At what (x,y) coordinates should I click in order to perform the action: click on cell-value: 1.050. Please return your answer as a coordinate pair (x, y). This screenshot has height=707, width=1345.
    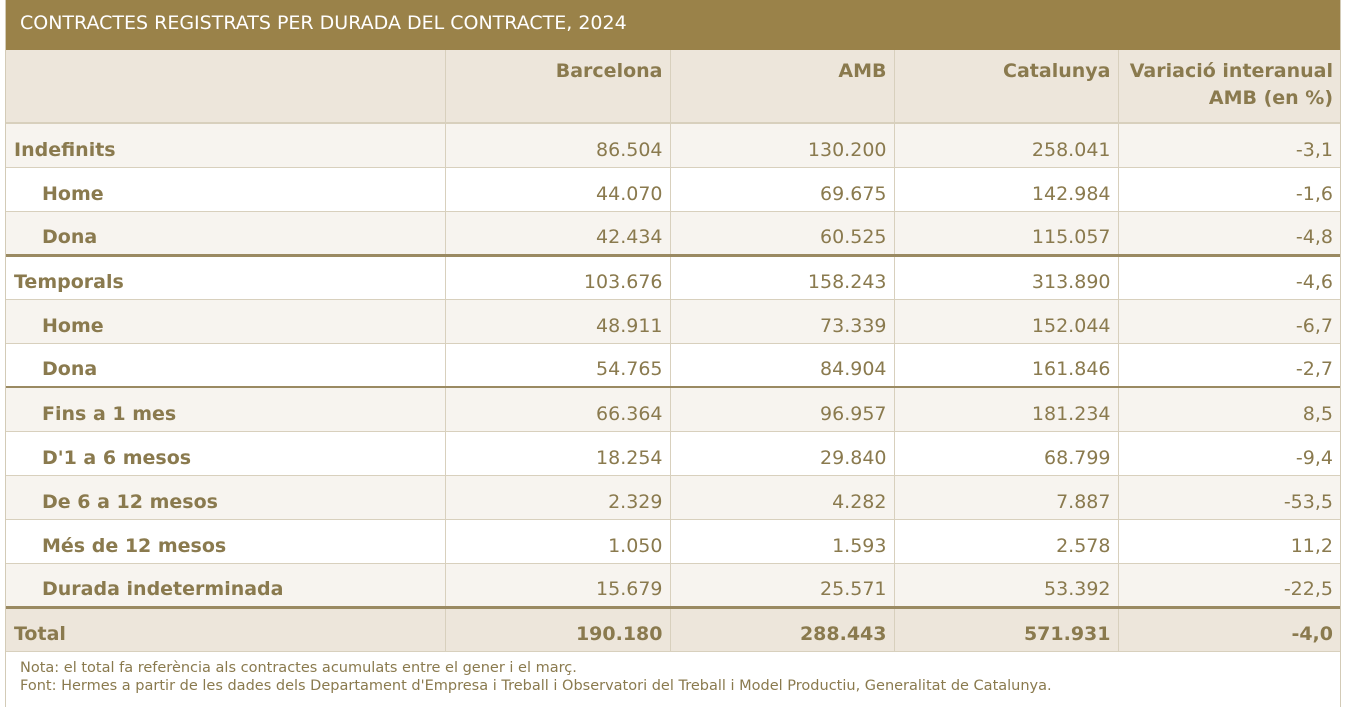
    Looking at the image, I should click on (558, 541).